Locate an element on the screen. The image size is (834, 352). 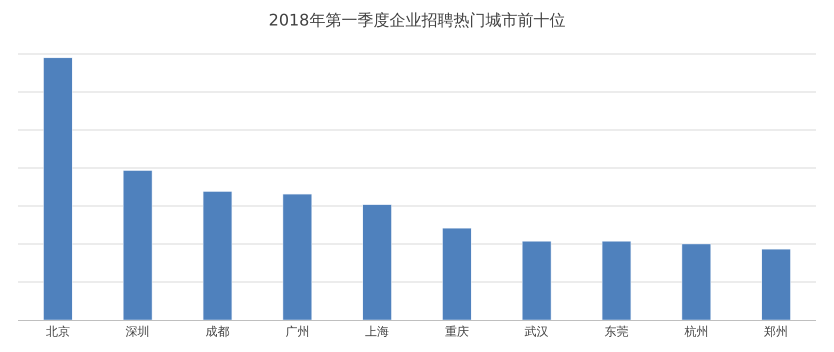
x-tick-label: 东莞 is located at coordinates (616, 331).